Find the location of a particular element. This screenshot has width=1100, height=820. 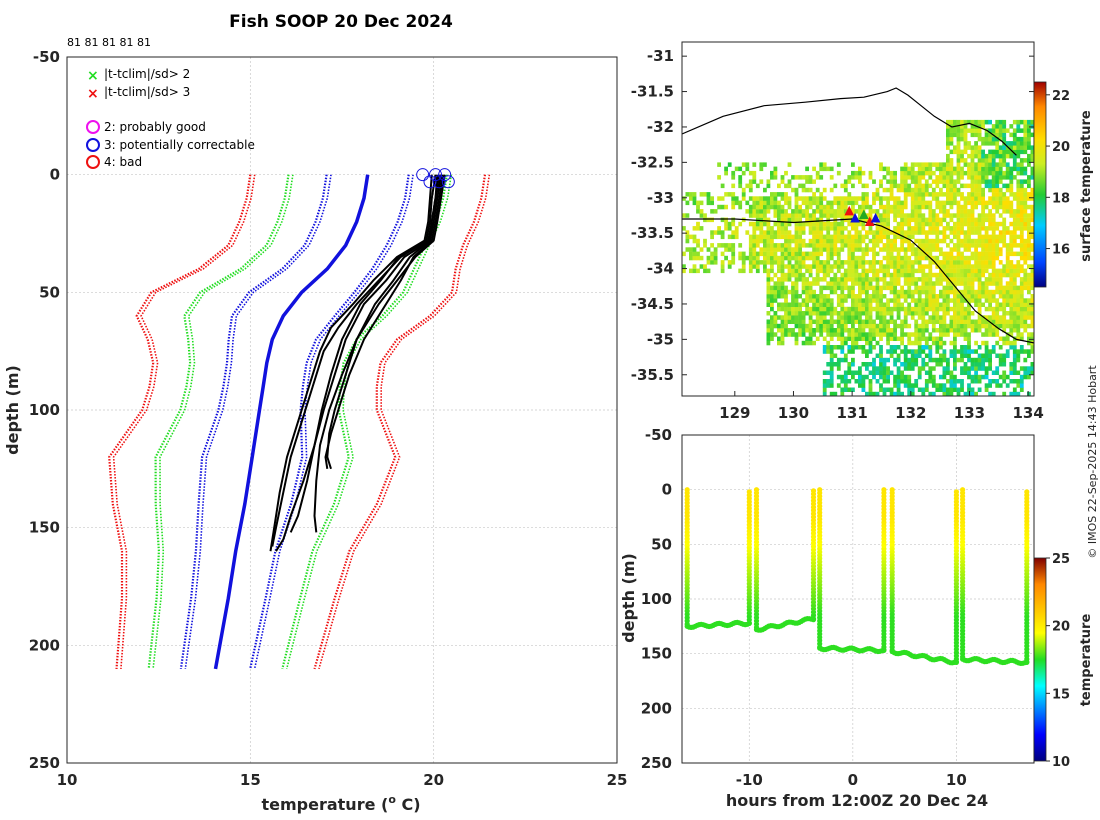

clim-minus-2sd-line-b is located at coordinates (223, 421).